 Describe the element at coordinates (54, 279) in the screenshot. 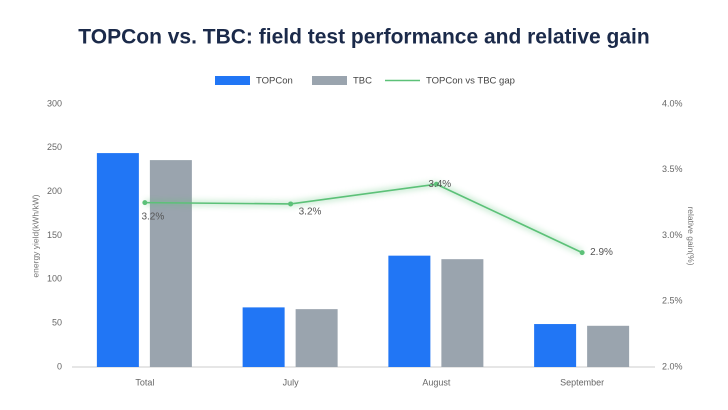

I see `y-tick-label: 100` at that location.